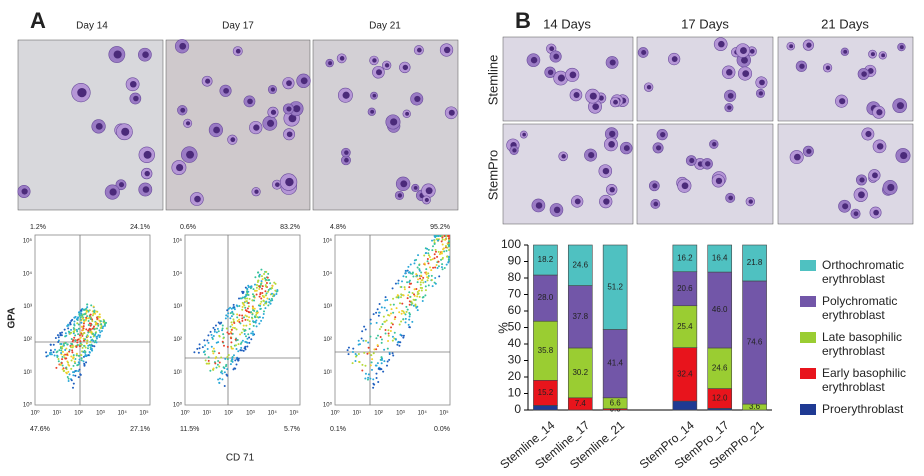 This screenshot has width=924, height=476. What do you see at coordinates (90, 125) in the screenshot?
I see `micrograph-background` at bounding box center [90, 125].